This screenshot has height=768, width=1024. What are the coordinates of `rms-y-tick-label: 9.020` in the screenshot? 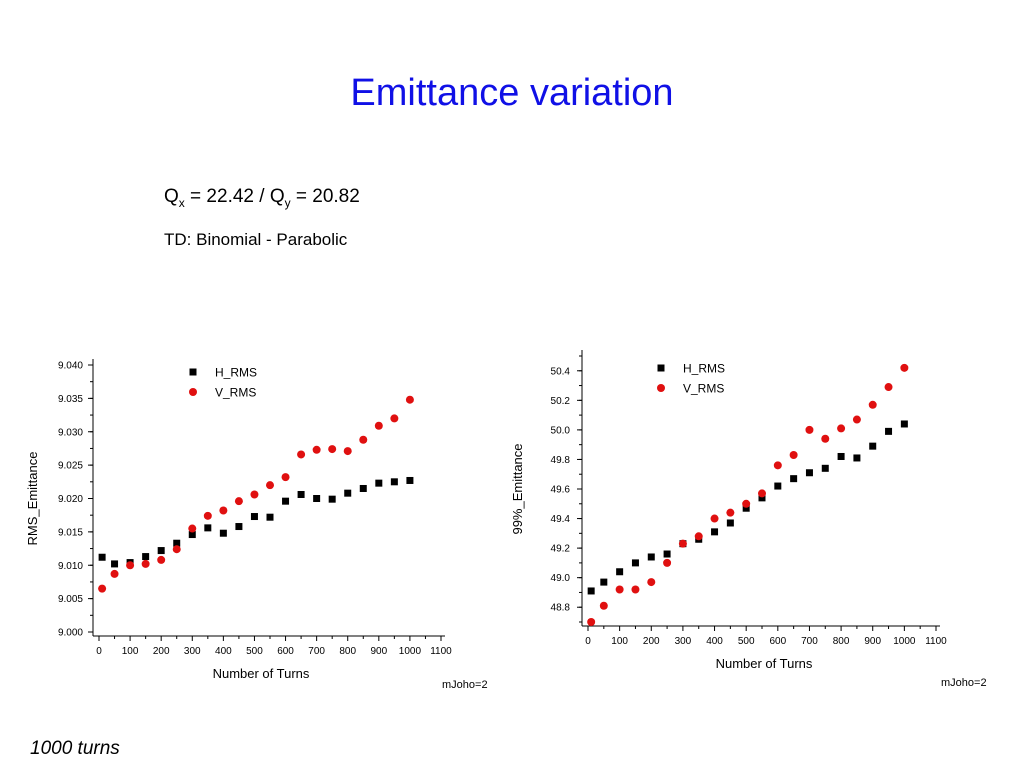 It's located at (70, 499).